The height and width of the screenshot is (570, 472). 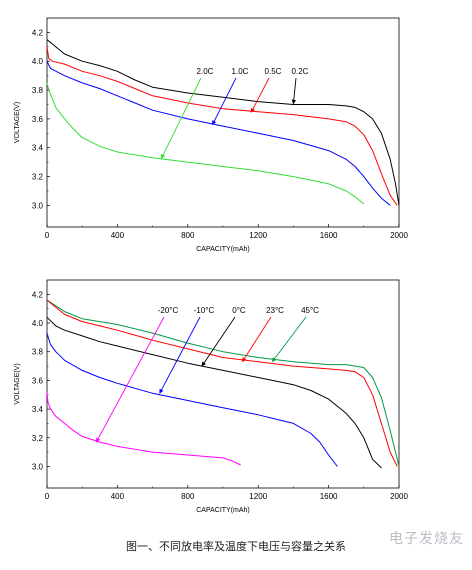 What do you see at coordinates (204, 310) in the screenshot?
I see `series-label: -10°C` at bounding box center [204, 310].